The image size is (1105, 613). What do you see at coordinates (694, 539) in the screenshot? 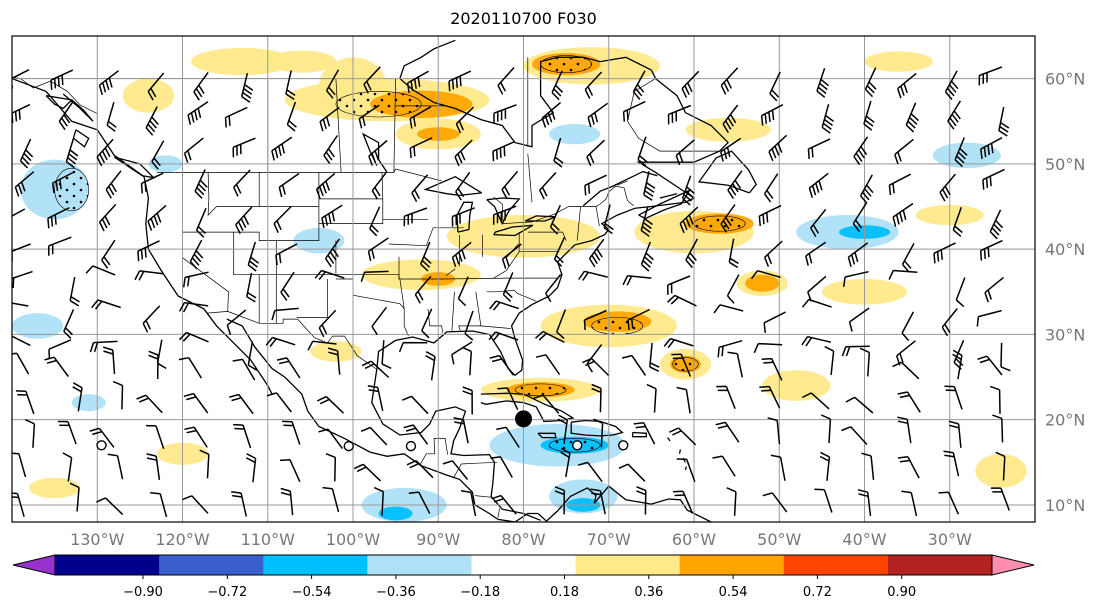
I see `longitude-label: 60°W` at bounding box center [694, 539].